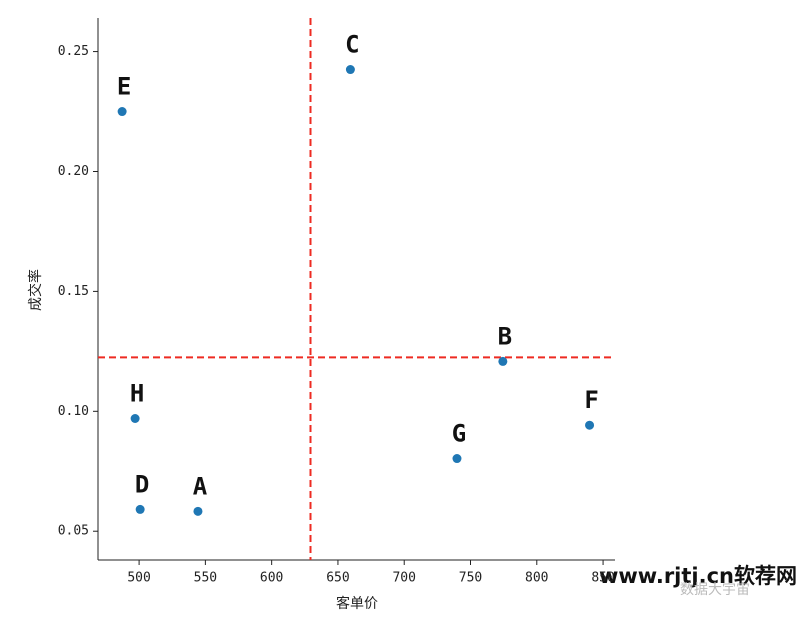 This screenshot has width=805, height=621. I want to click on x-tick-label: 850, so click(602, 578).